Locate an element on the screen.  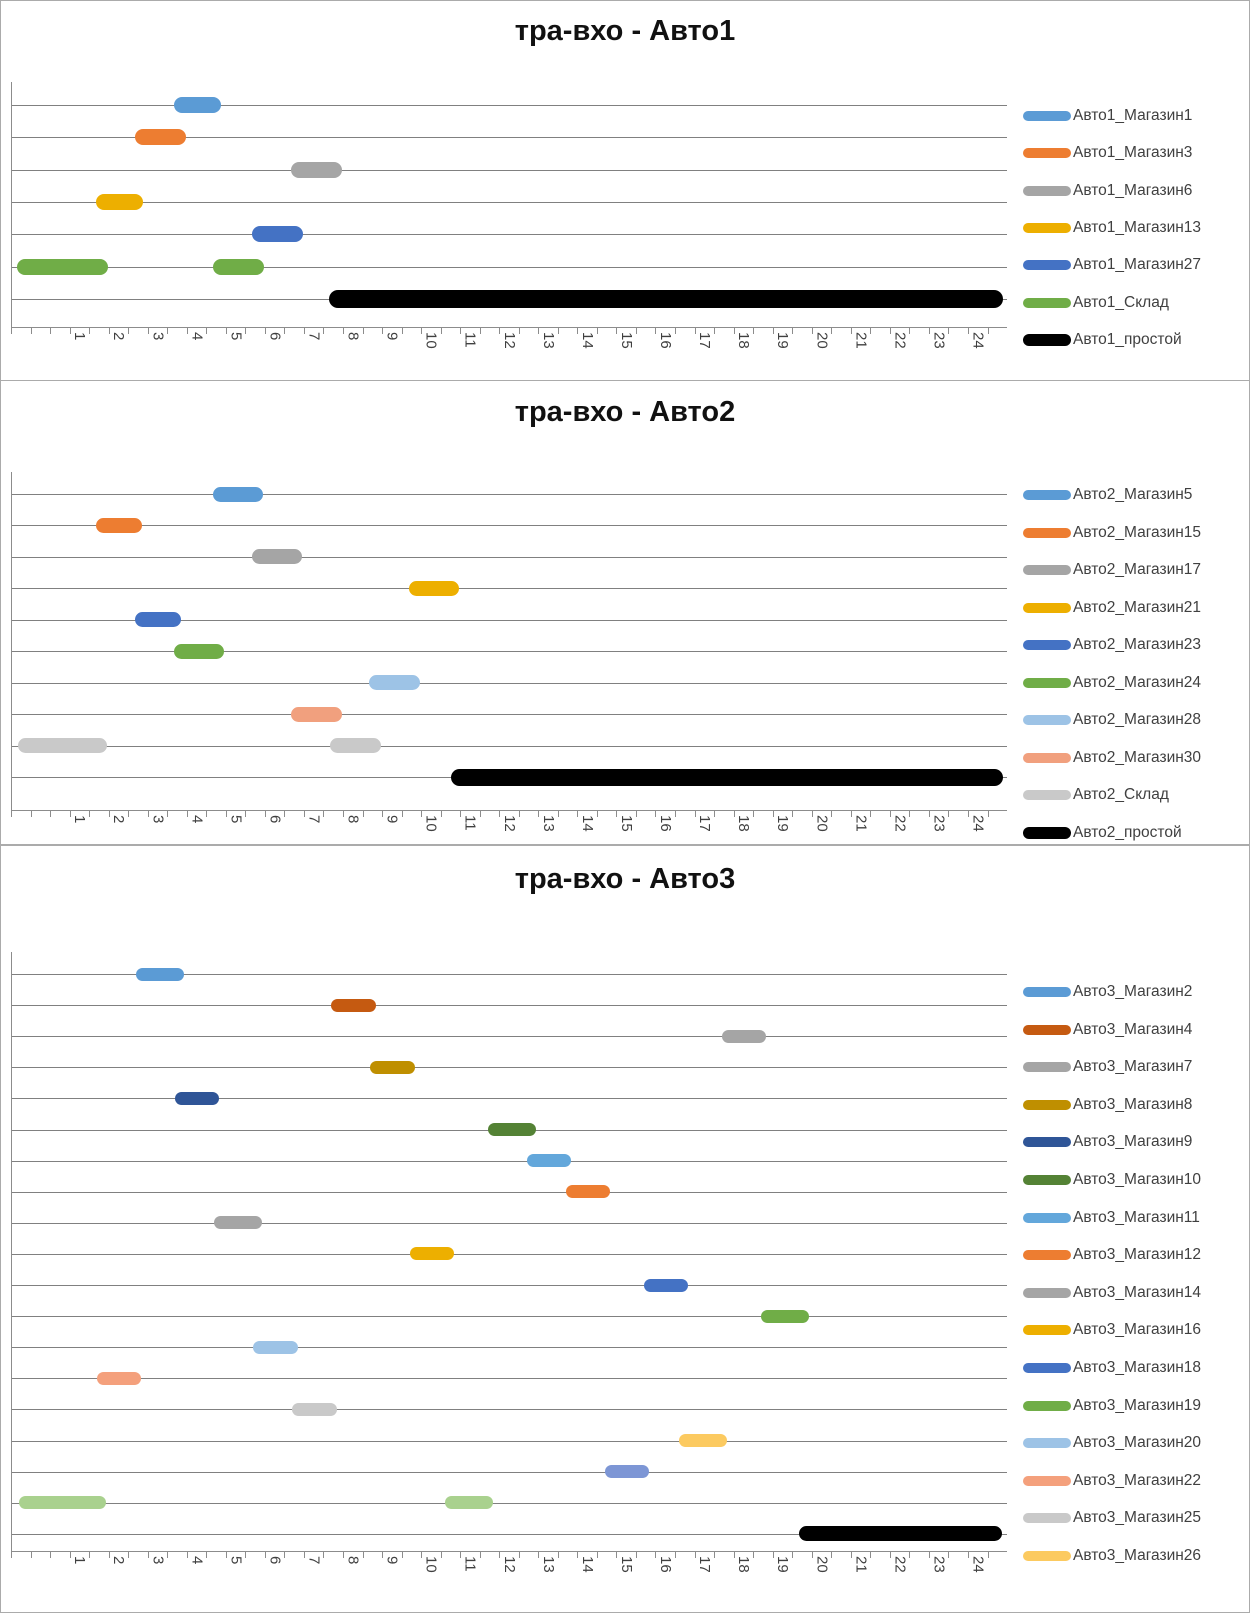
legend-item: Авто1_Склад is located at coordinates (1096, 302).